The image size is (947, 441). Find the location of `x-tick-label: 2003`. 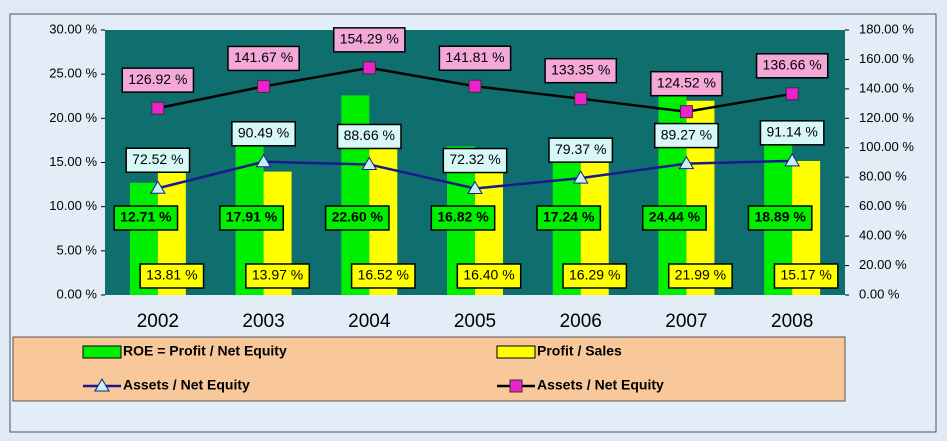

x-tick-label: 2003 is located at coordinates (263, 321).